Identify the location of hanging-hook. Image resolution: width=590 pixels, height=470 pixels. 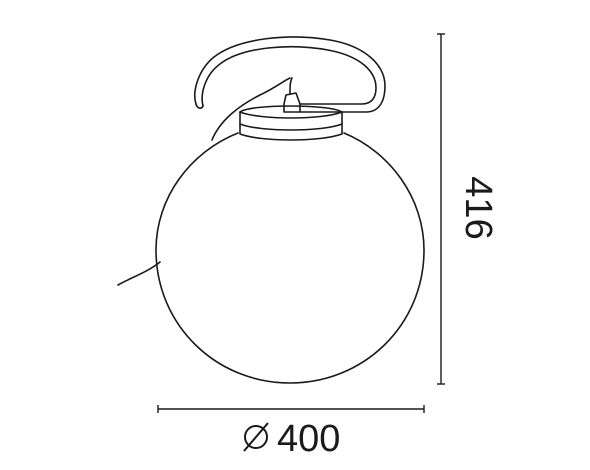
(290, 74).